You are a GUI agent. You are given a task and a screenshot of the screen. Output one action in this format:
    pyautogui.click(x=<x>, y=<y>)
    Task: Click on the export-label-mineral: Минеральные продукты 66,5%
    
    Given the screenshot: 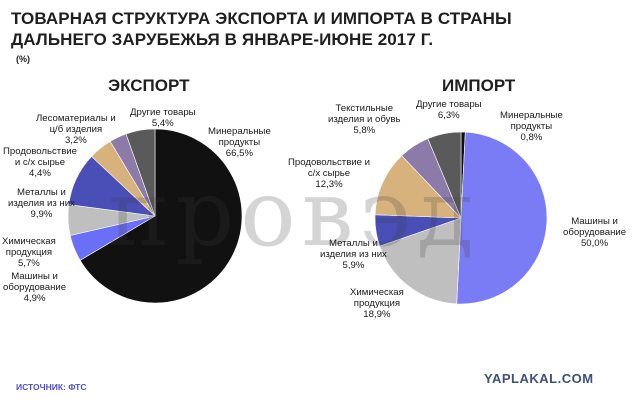 What is the action you would take?
    pyautogui.click(x=239, y=142)
    